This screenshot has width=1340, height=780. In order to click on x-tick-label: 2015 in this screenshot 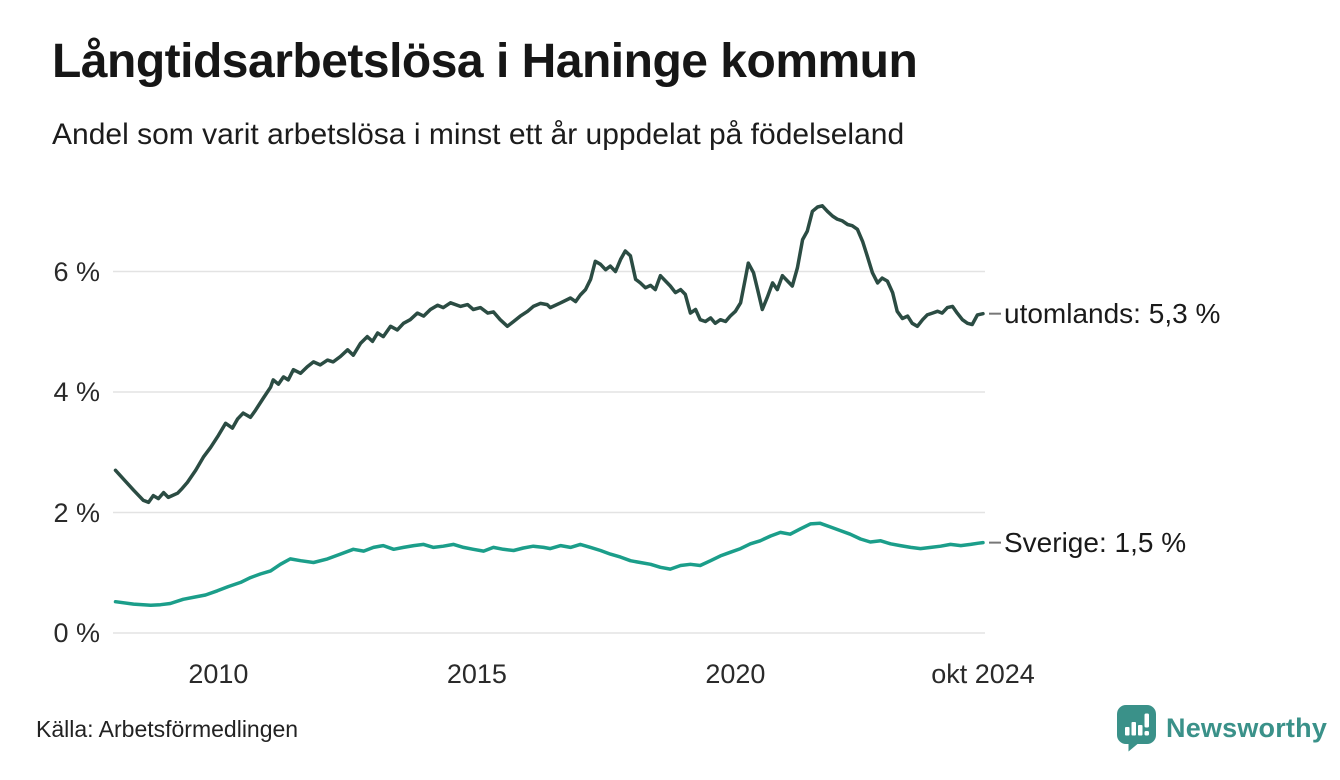, I will do `click(476, 674)`.